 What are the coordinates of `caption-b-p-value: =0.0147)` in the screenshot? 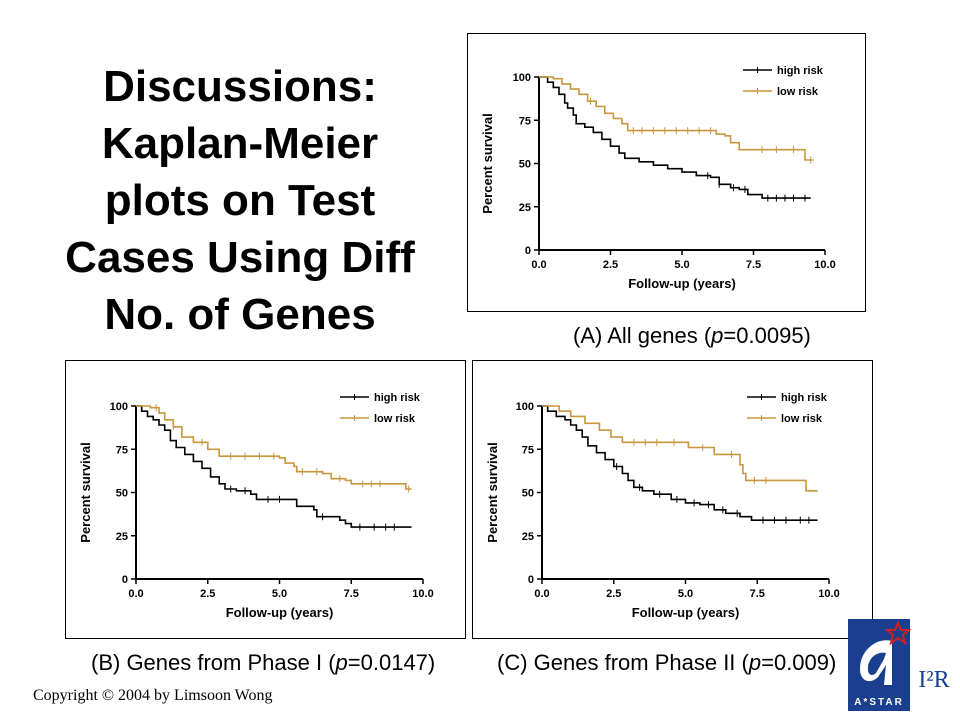 It's located at (391, 662).